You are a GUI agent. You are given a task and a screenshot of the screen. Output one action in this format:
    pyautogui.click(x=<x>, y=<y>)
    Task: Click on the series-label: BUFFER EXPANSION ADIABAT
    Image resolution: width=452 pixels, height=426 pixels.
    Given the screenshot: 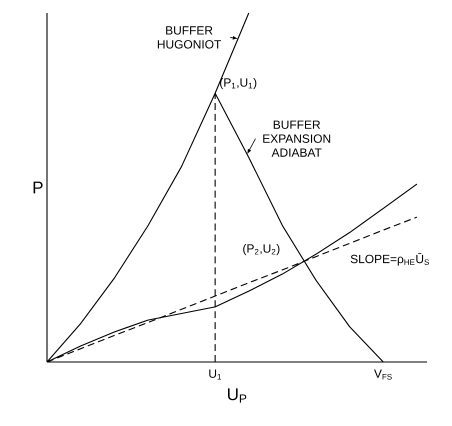 What is the action you would take?
    pyautogui.click(x=296, y=138)
    